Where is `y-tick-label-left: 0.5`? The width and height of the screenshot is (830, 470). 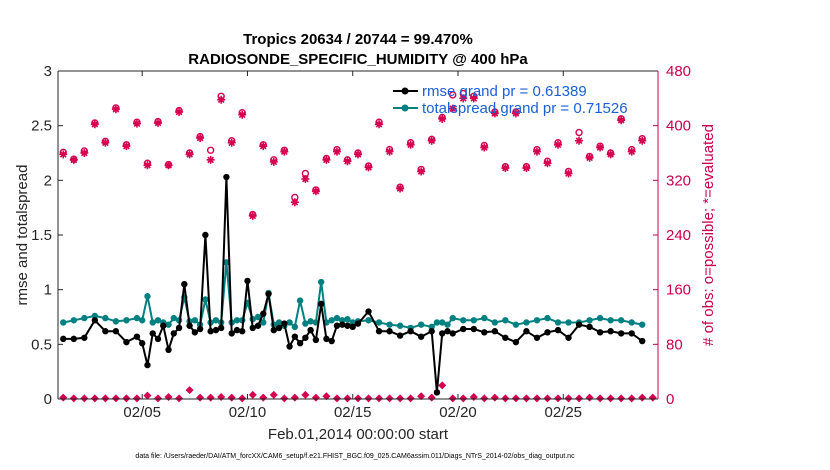 y-tick-label-left: 0.5 is located at coordinates (41, 344).